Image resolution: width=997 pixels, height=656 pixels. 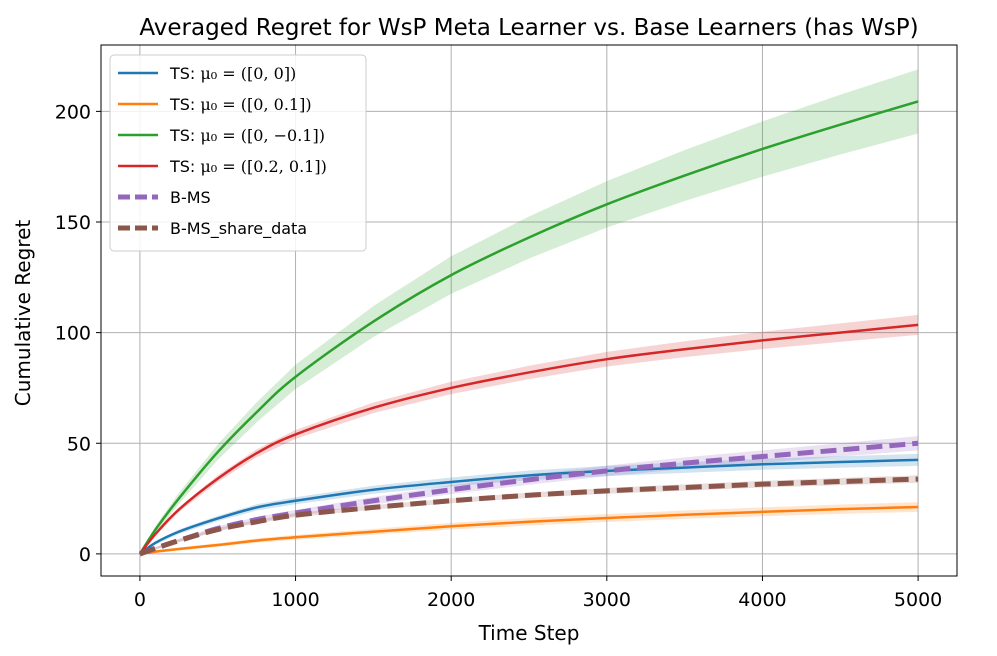 I want to click on y-tick-label: 150, so click(x=73, y=223).